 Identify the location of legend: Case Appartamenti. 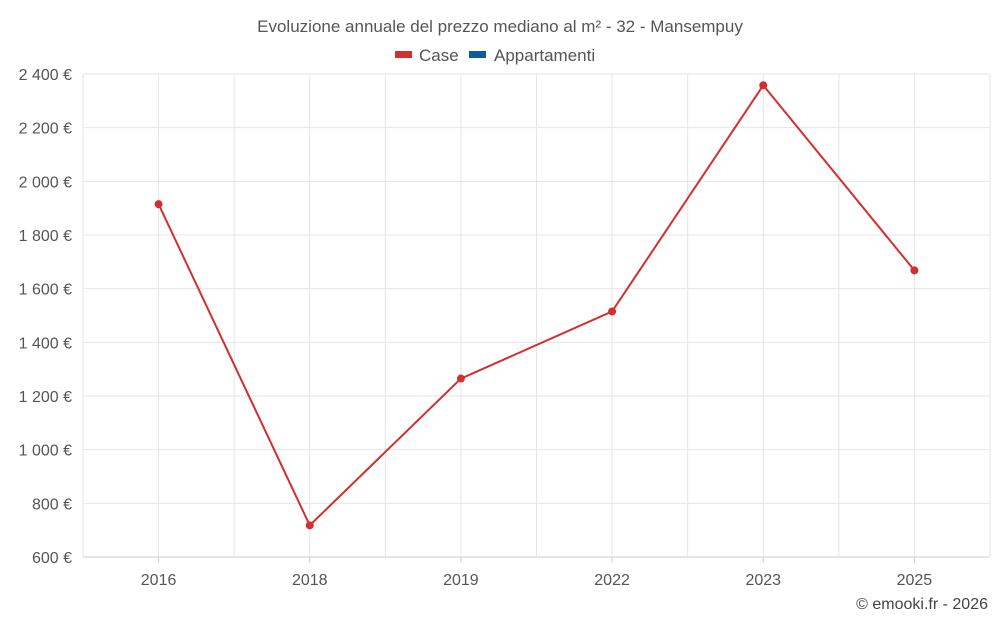
(495, 55).